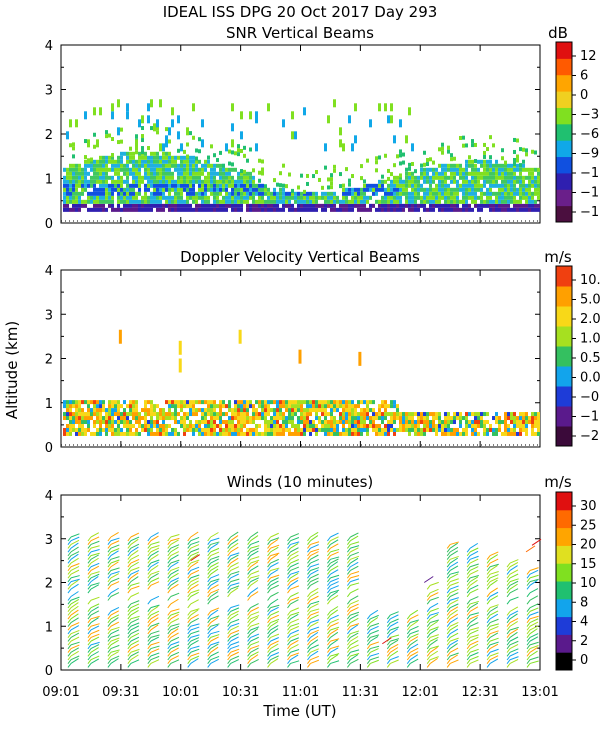 The image size is (600, 750). I want to click on y-tick-label: 4, so click(49, 271).